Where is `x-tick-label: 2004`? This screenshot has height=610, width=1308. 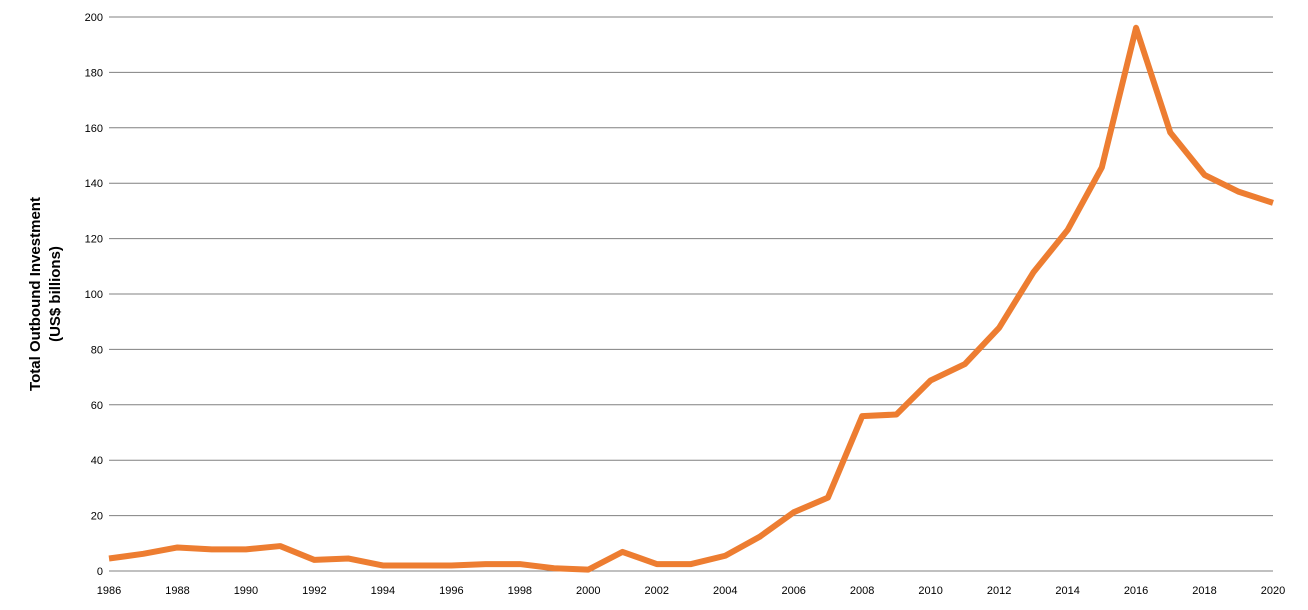
x-tick-label: 2004 is located at coordinates (725, 591).